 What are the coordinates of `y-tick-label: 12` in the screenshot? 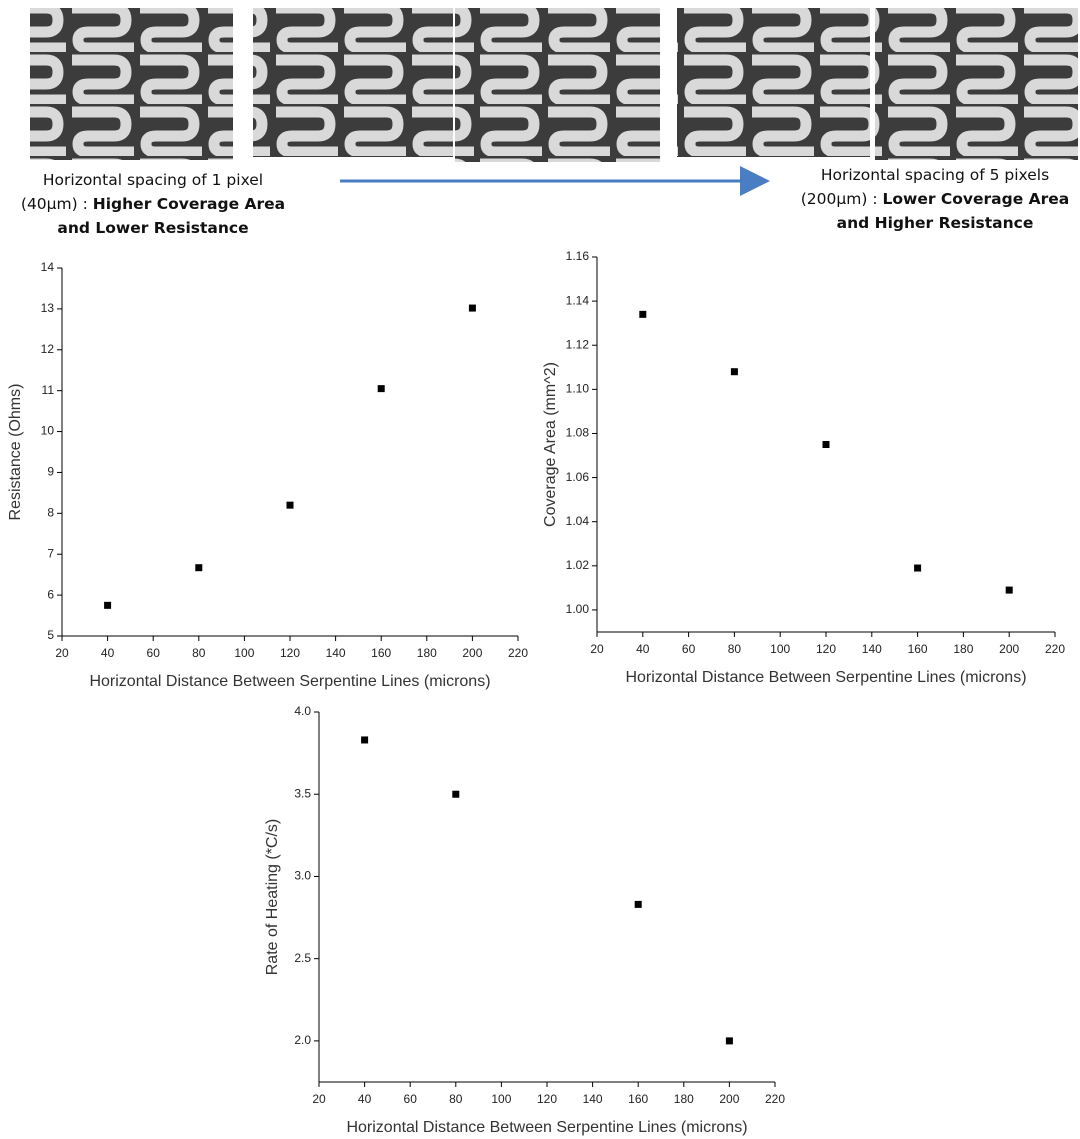 It's located at (48, 349).